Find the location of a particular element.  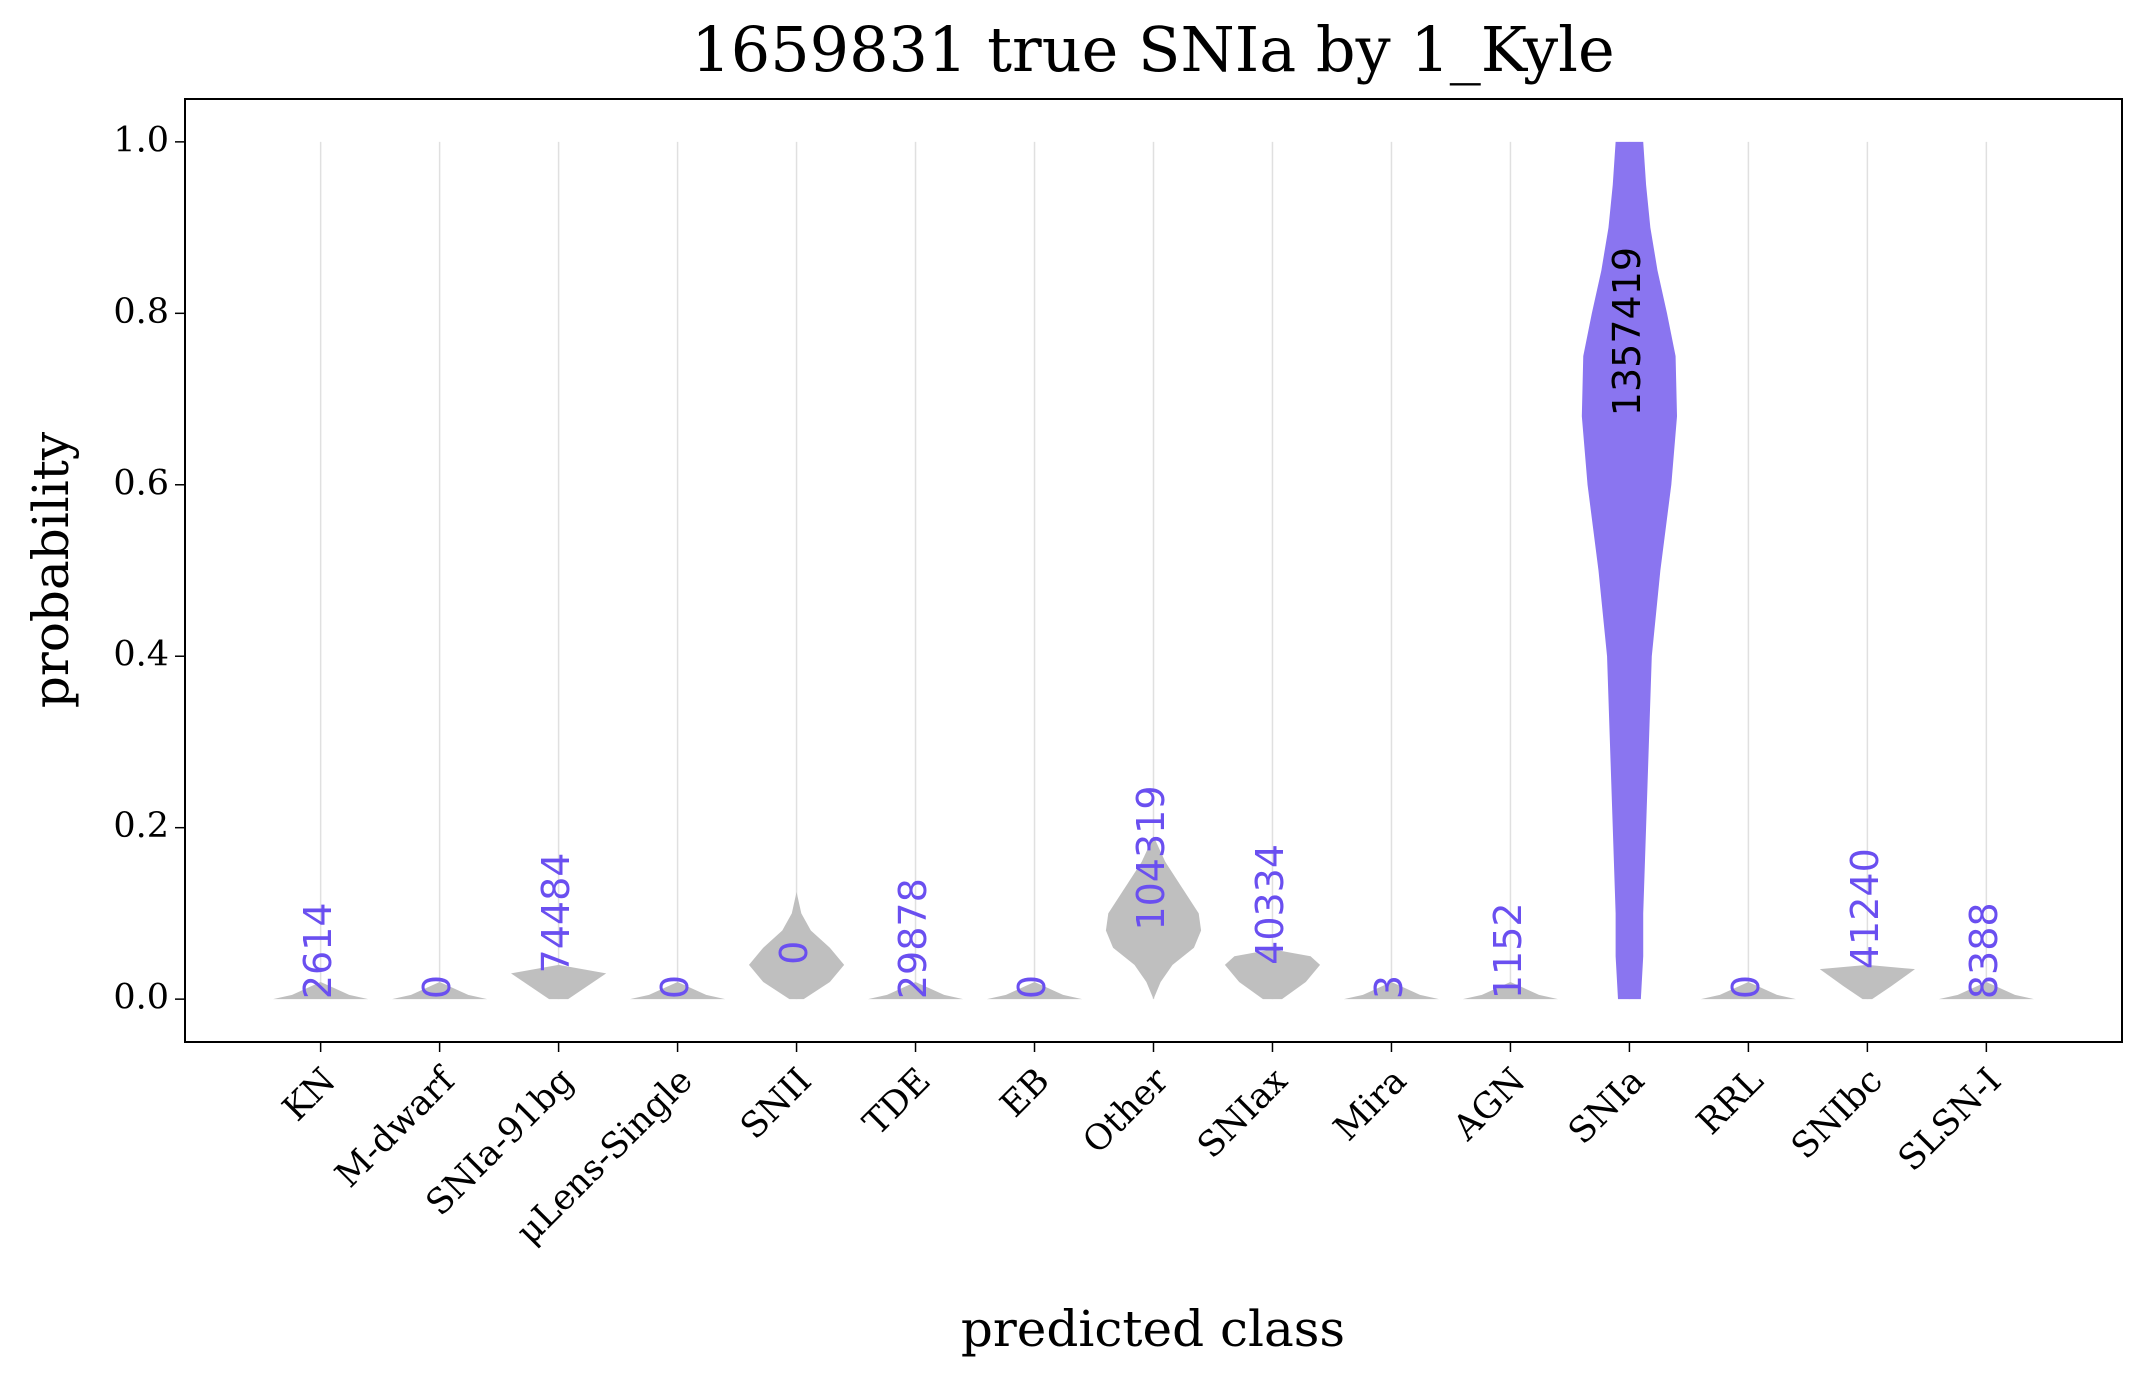

x-tick-label: SNII is located at coordinates (776, 1104).